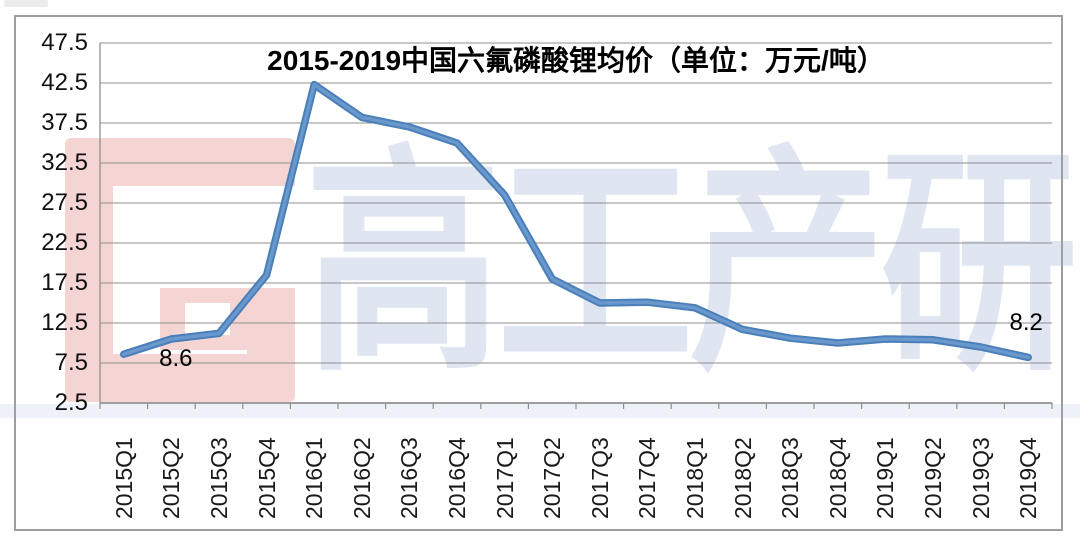 Image resolution: width=1080 pixels, height=551 pixels. What do you see at coordinates (266, 478) in the screenshot?
I see `x-tick-label: 2015Q4` at bounding box center [266, 478].